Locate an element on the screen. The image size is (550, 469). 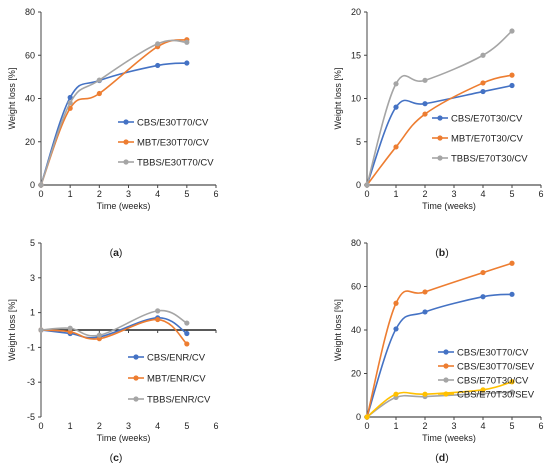
x-tick-label: 4 is located at coordinates (157, 426).